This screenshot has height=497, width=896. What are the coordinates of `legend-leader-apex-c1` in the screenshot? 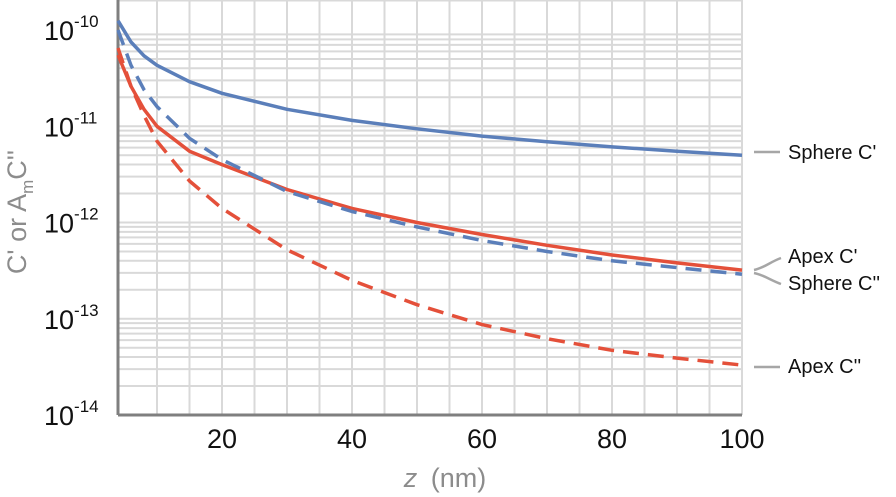 It's located at (767, 264).